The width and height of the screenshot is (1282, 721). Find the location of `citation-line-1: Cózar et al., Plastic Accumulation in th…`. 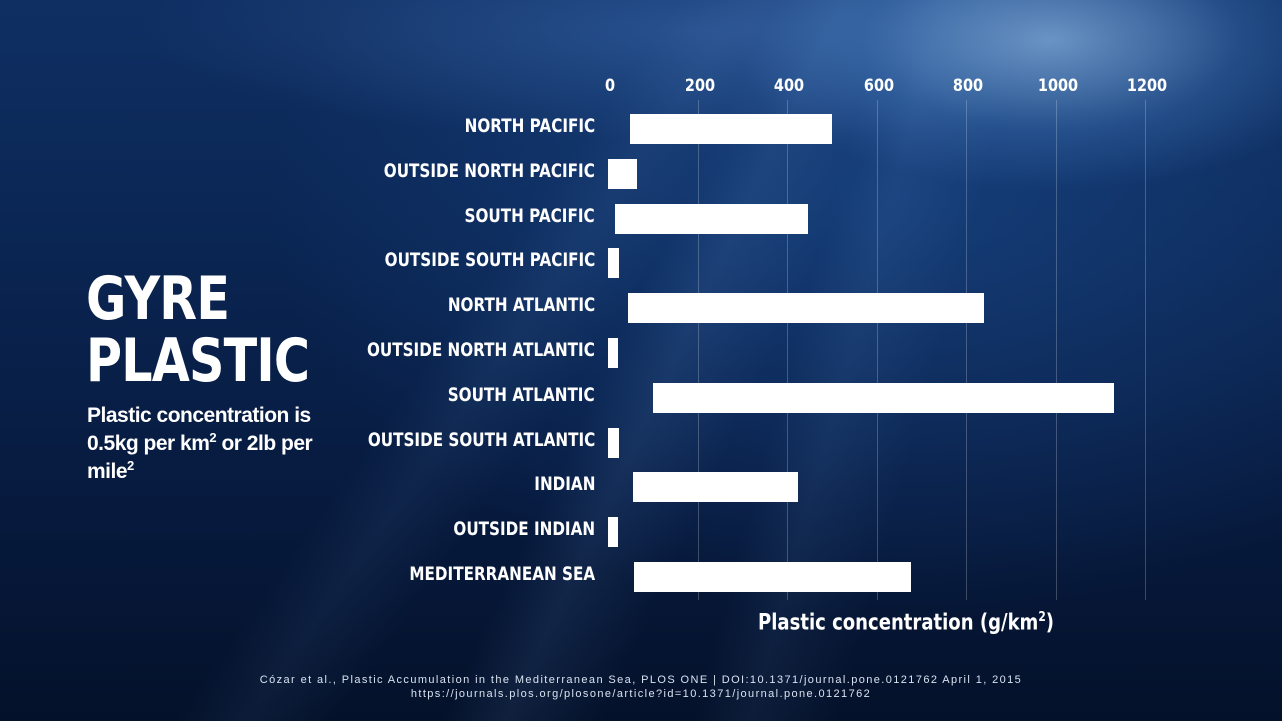

citation-line-1: Cózar et al., Plastic Accumulation in th… is located at coordinates (641, 680).